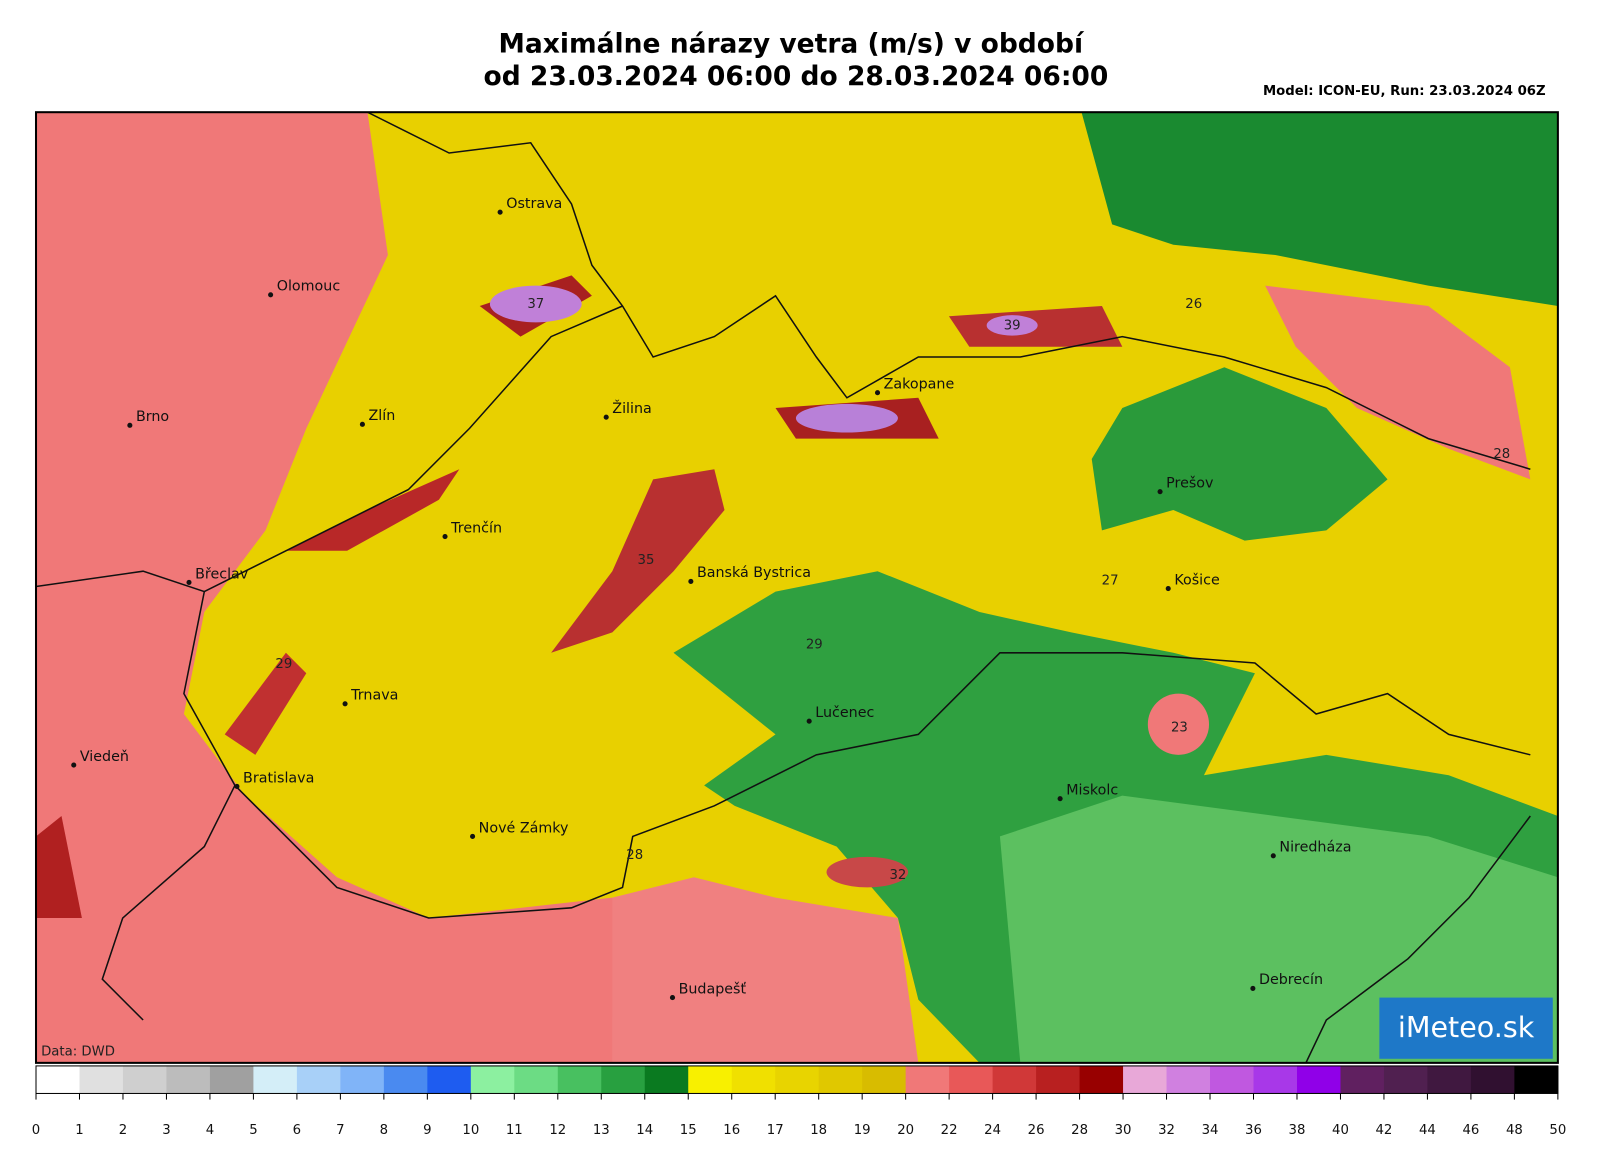  What do you see at coordinates (1079, 1130) in the screenshot?
I see `colorbar-tick-label: 28` at bounding box center [1079, 1130].